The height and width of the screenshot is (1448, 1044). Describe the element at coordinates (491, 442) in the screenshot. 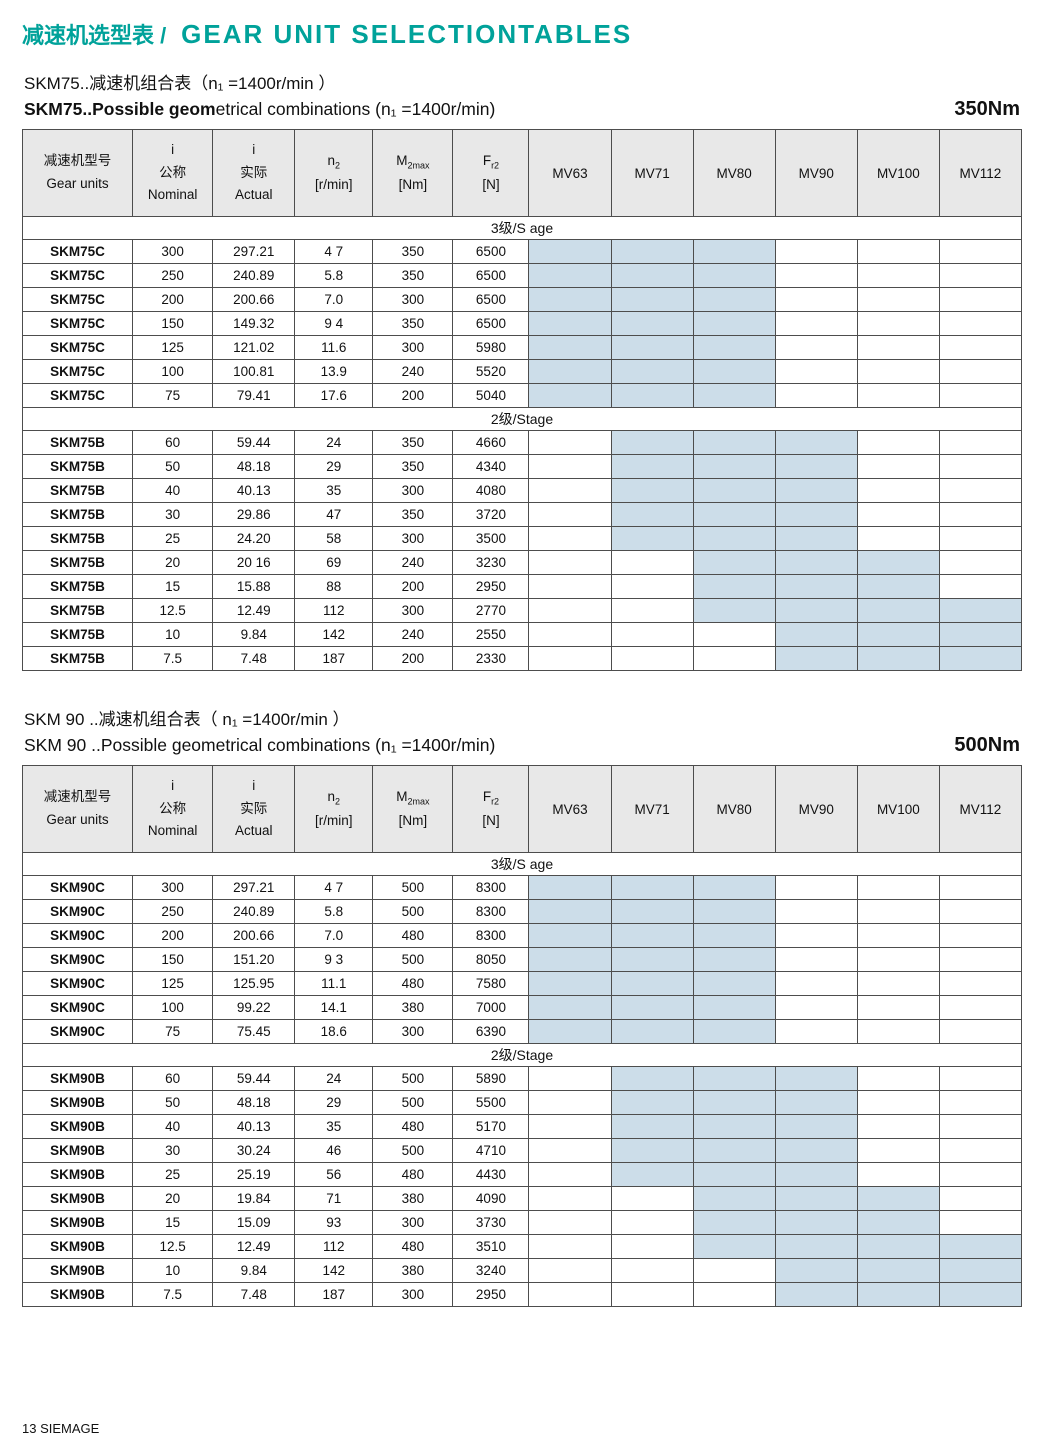

I see `value-cell: 4660` at that location.